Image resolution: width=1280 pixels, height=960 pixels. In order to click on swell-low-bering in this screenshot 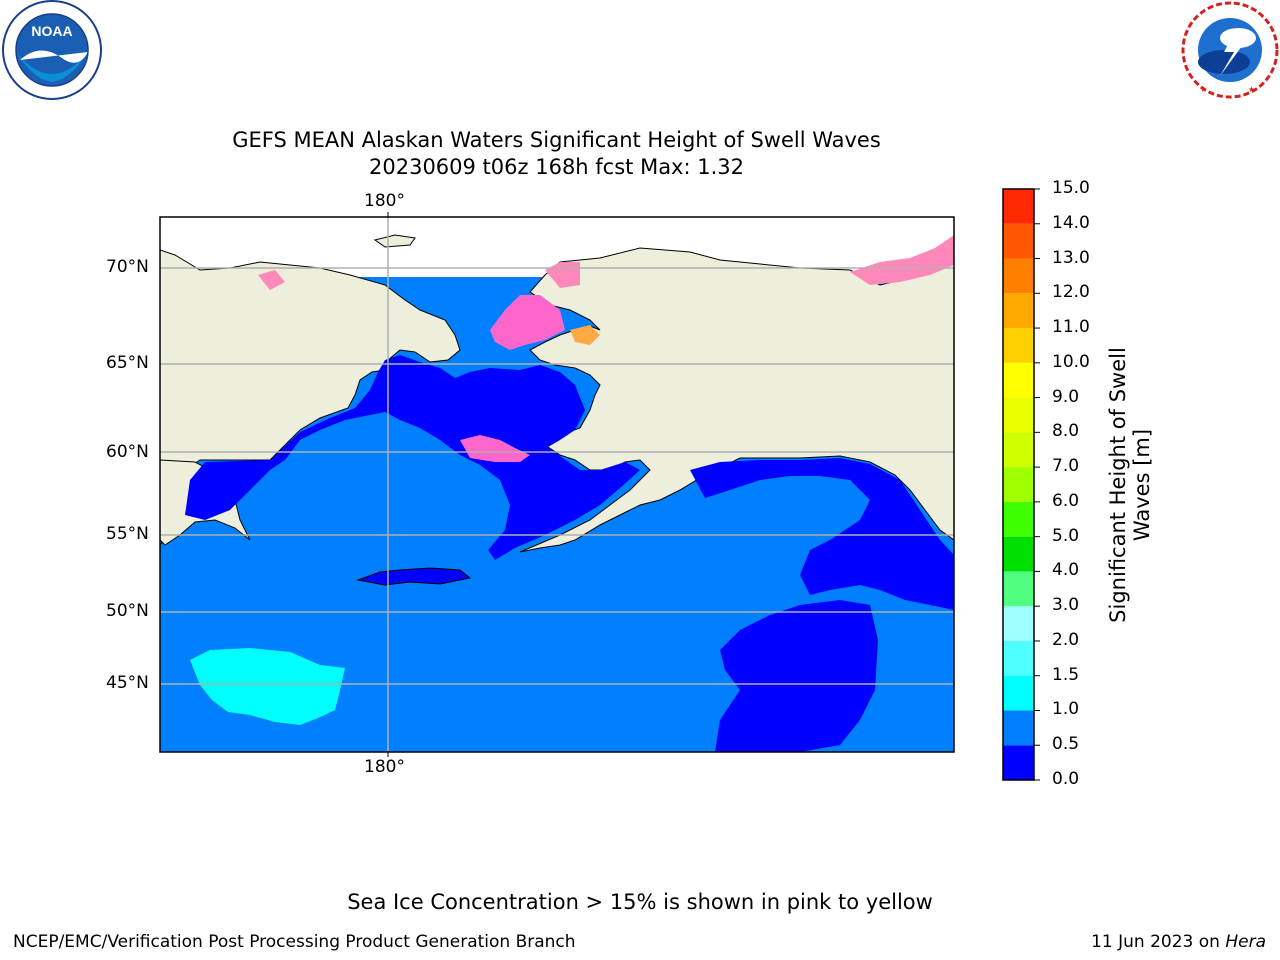, I will do `click(412, 457)`.